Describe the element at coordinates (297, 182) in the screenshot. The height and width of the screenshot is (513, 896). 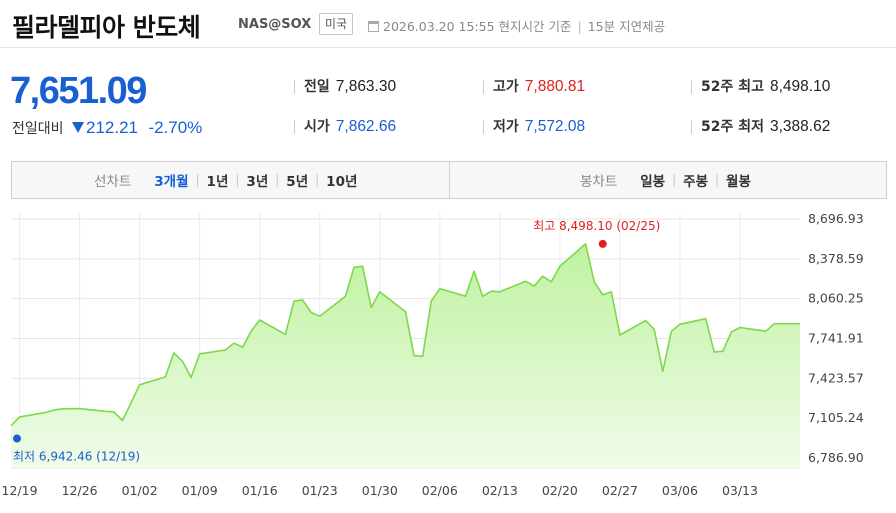
I see `period-5y-button: 5년` at that location.